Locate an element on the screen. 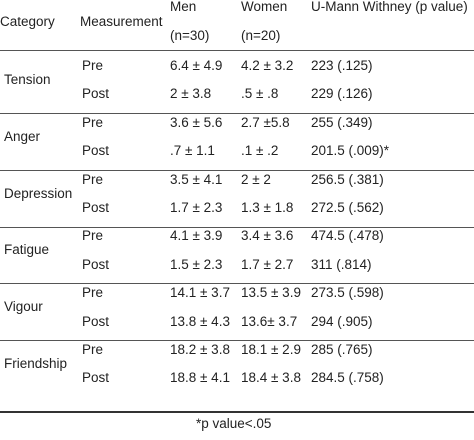  women-cell: 13.5 ± 3.9 is located at coordinates (271, 293).